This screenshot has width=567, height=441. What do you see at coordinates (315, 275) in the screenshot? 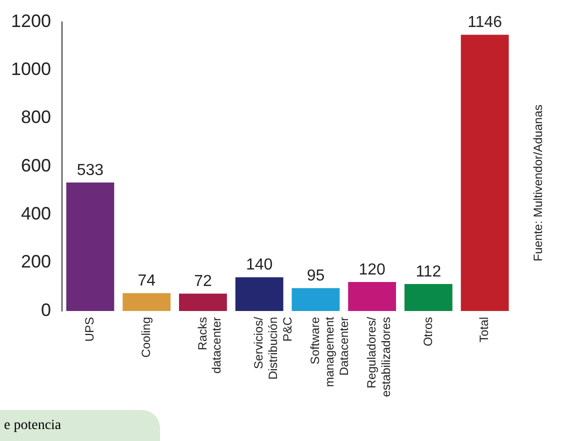
I see `data-label: 95` at bounding box center [315, 275].